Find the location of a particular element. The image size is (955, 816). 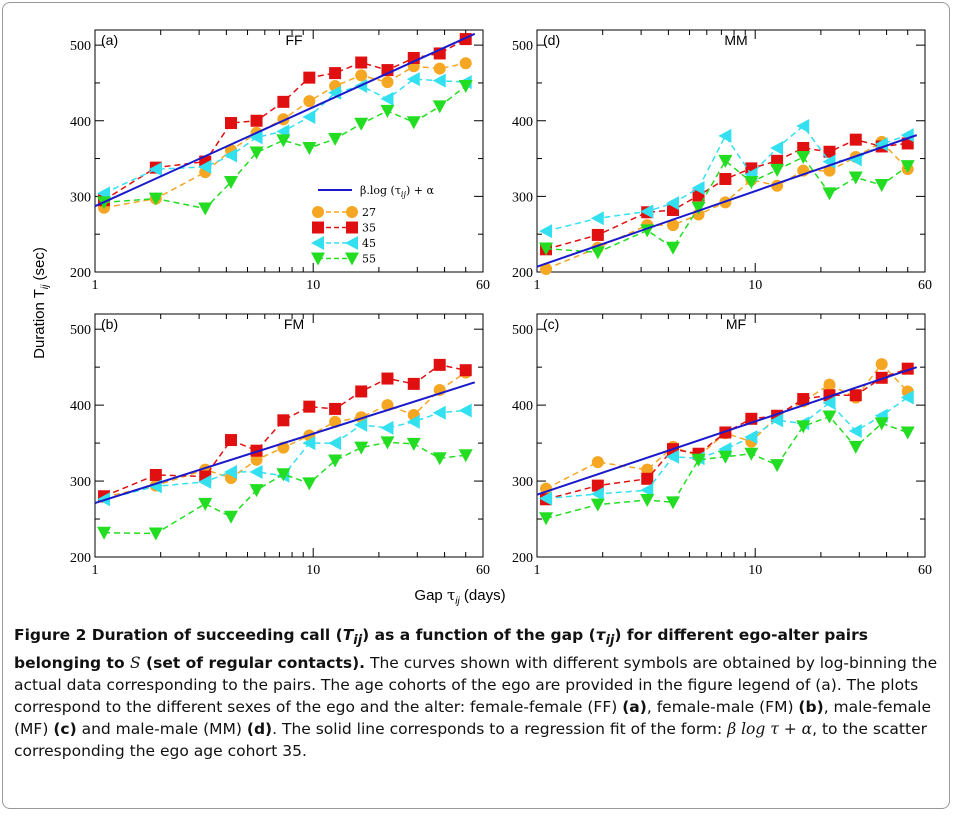

panel-mf: 200 300 400 500 1 10 60 (c) MF is located at coordinates (722, 445).